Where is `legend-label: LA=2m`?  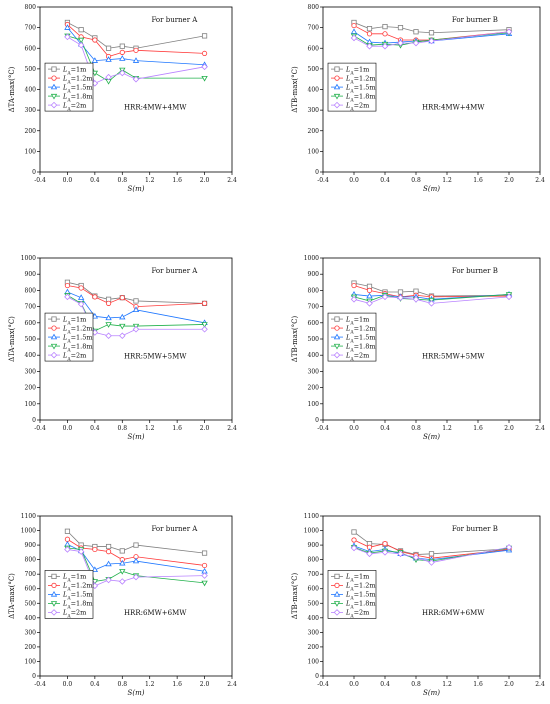
legend-label: LA=2m is located at coordinates (357, 614).